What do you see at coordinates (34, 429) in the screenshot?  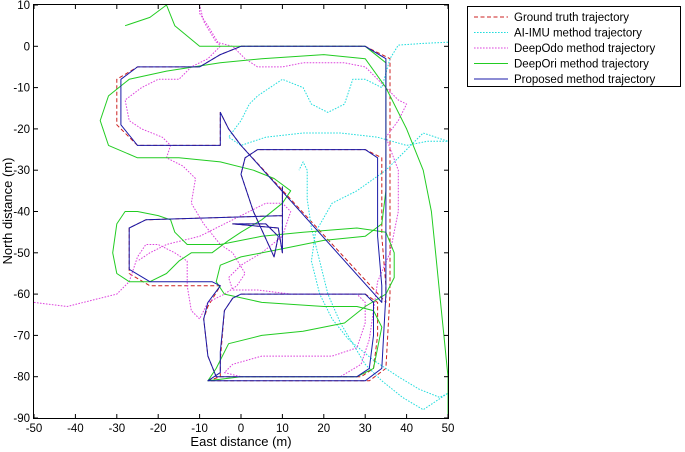 I see `x-tick-label: -50` at bounding box center [34, 429].